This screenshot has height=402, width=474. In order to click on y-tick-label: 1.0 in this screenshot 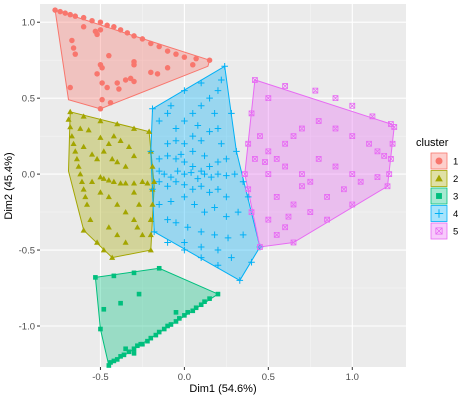, I will do `click(28, 23)`.